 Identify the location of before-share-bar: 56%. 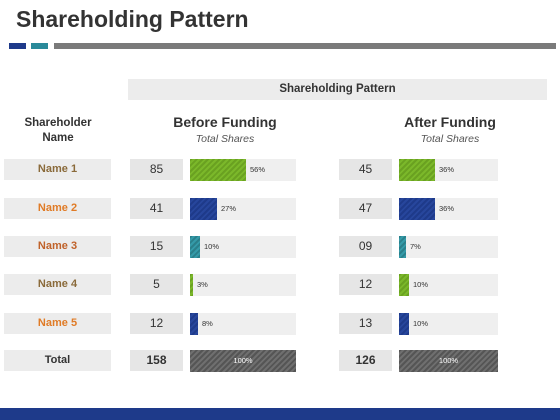
(243, 170).